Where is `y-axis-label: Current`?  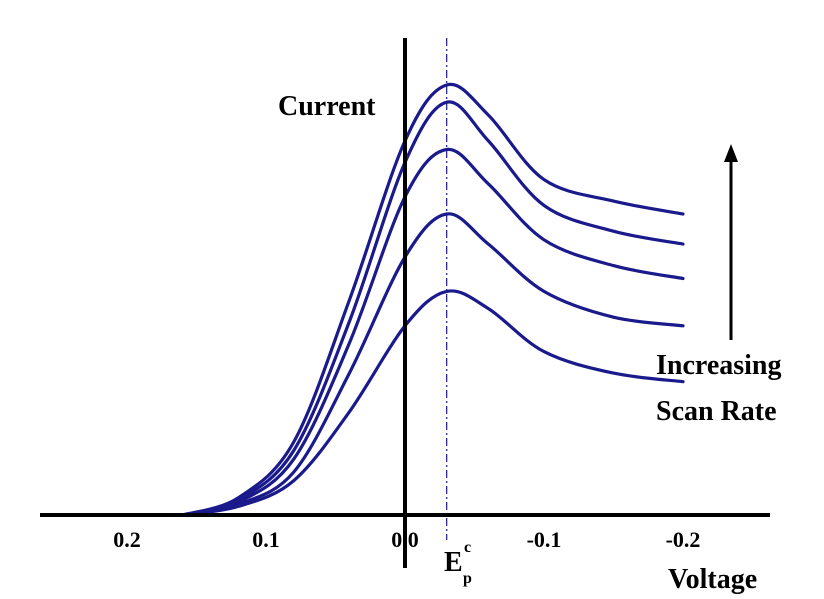 y-axis-label: Current is located at coordinates (327, 106).